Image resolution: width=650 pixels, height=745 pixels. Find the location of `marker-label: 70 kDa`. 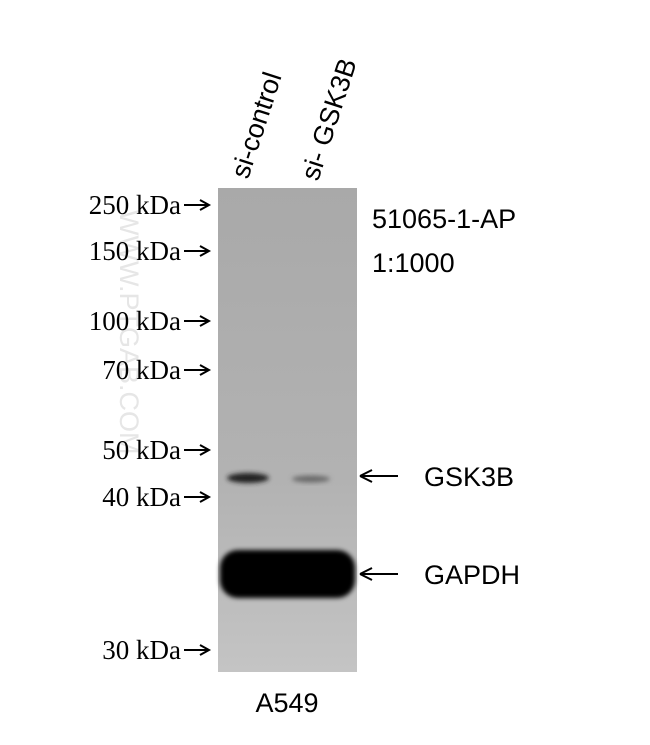

marker-label: 70 kDa is located at coordinates (141, 370).